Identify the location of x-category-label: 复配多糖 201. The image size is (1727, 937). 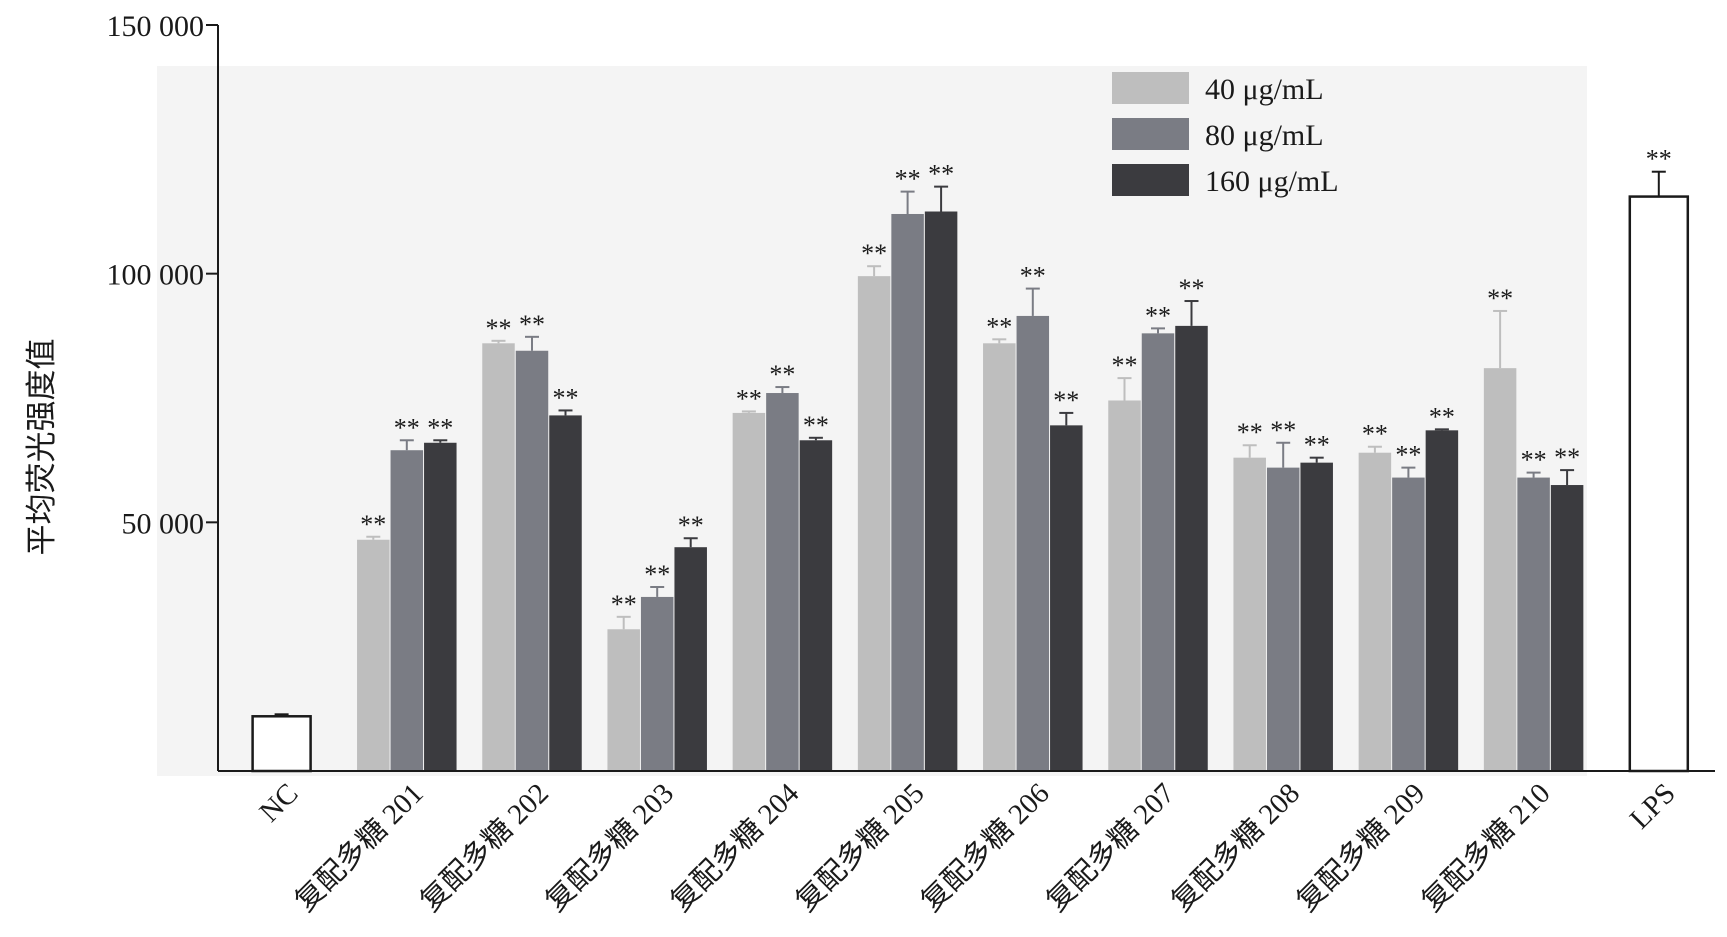
(358, 847).